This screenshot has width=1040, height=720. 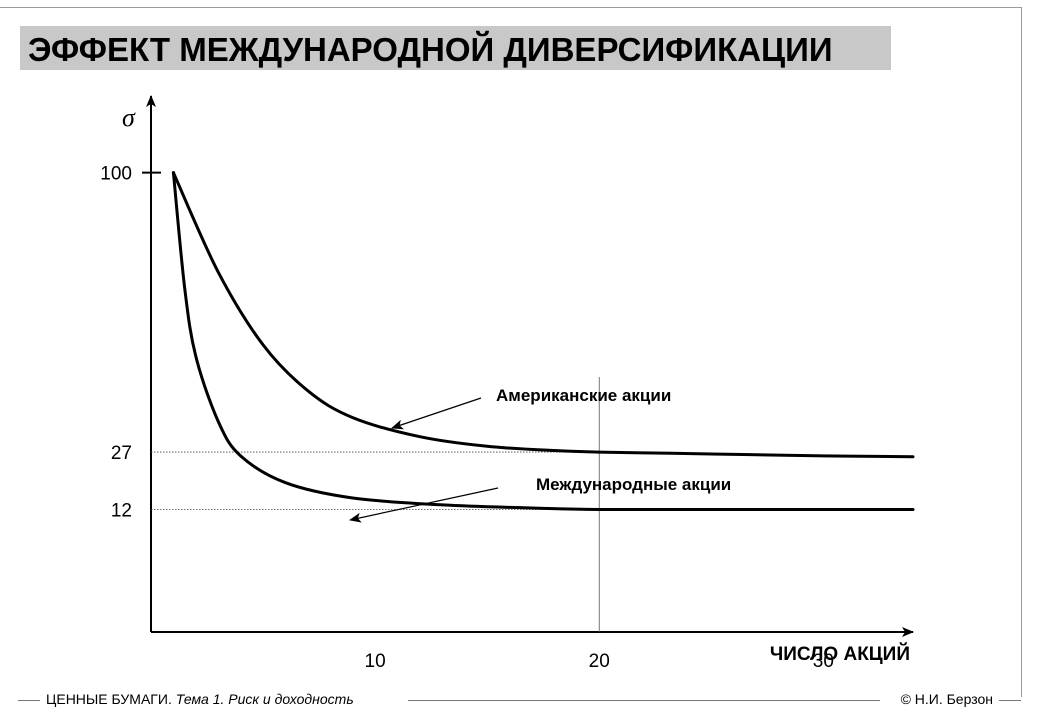 I want to click on footer-course-name: ЦЕННЫЕ БУМАГИ., so click(x=109, y=699).